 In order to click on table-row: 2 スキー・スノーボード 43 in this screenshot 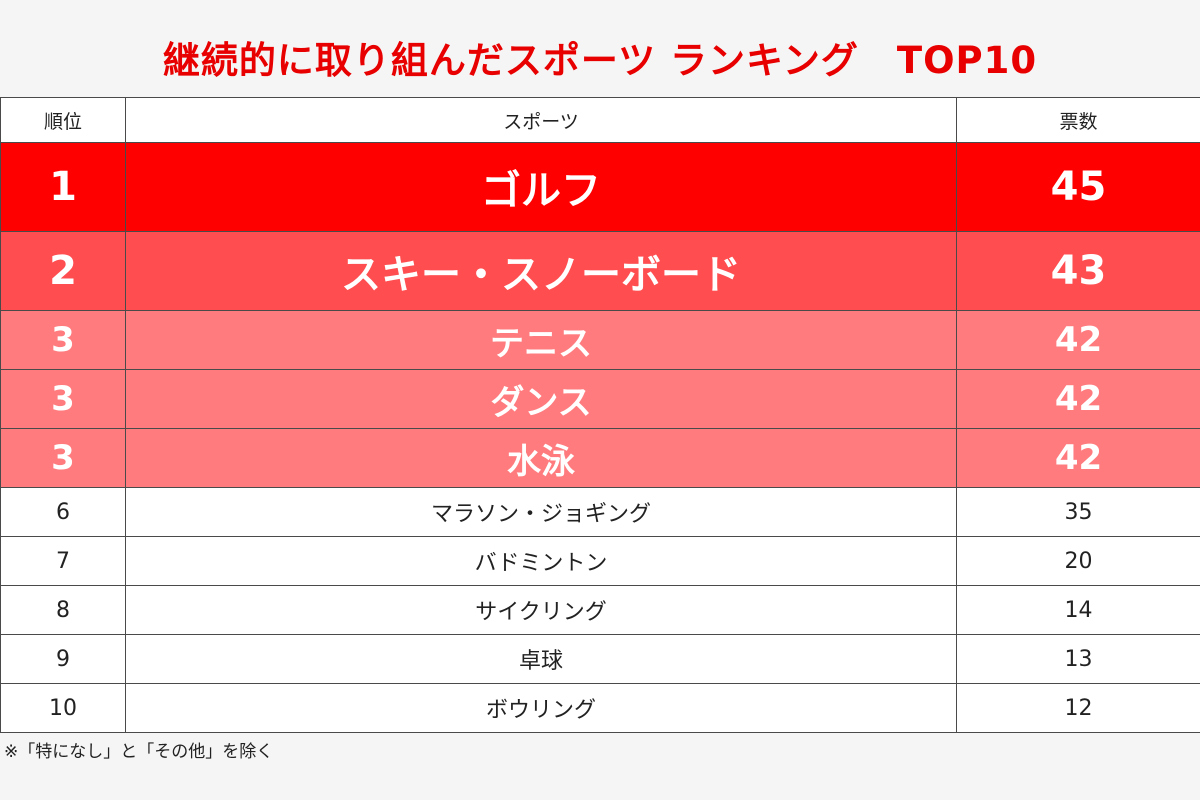, I will do `click(600, 271)`.